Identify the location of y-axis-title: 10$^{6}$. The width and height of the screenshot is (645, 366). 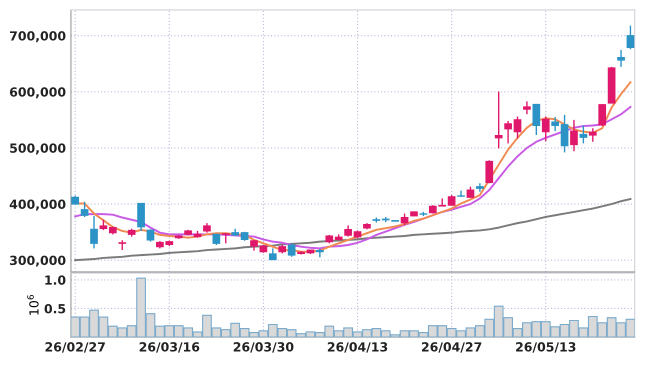
(33, 305).